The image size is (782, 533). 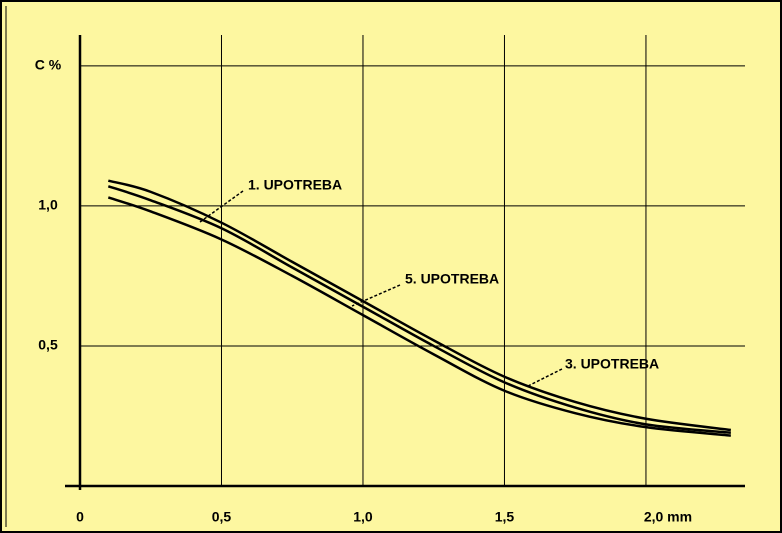 I want to click on y-tick-label: C %, so click(x=48, y=65).